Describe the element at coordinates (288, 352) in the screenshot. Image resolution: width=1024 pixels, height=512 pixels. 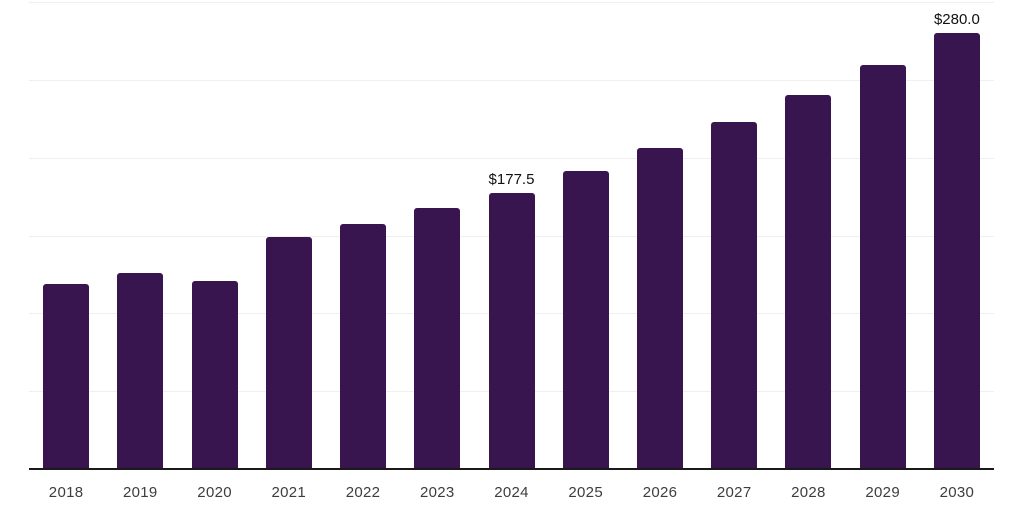
I see `bar-2021` at that location.